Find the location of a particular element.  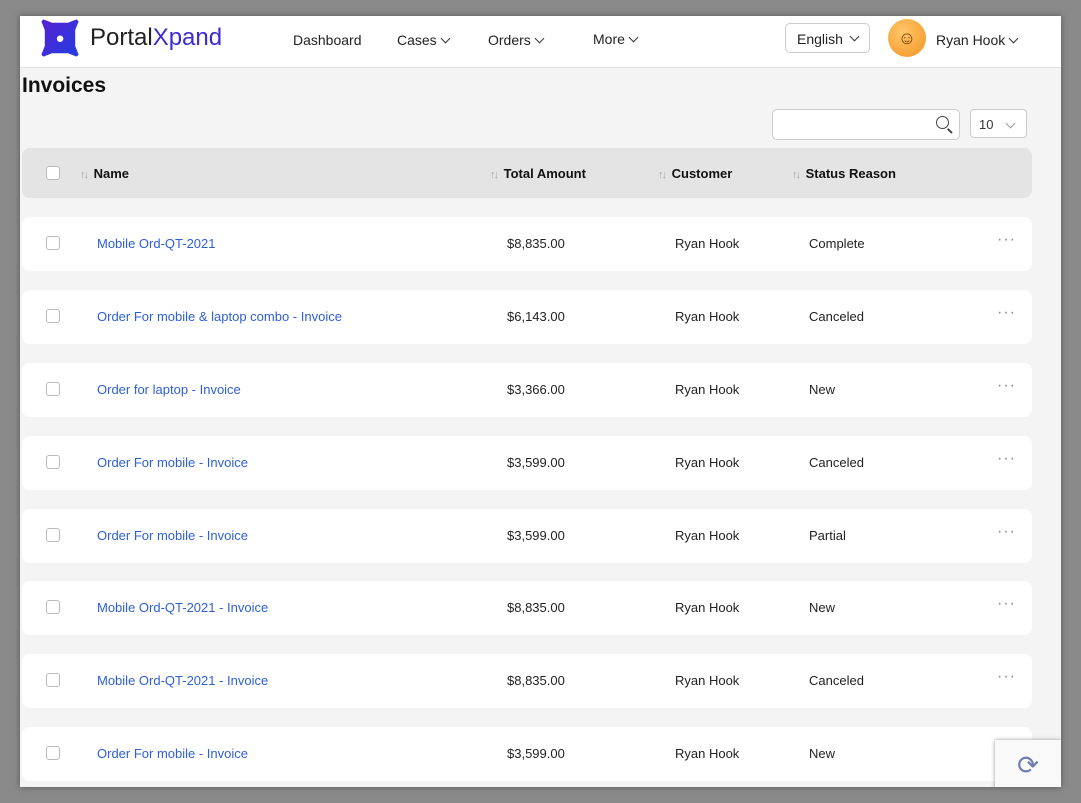

avatar: ☺ is located at coordinates (907, 38).